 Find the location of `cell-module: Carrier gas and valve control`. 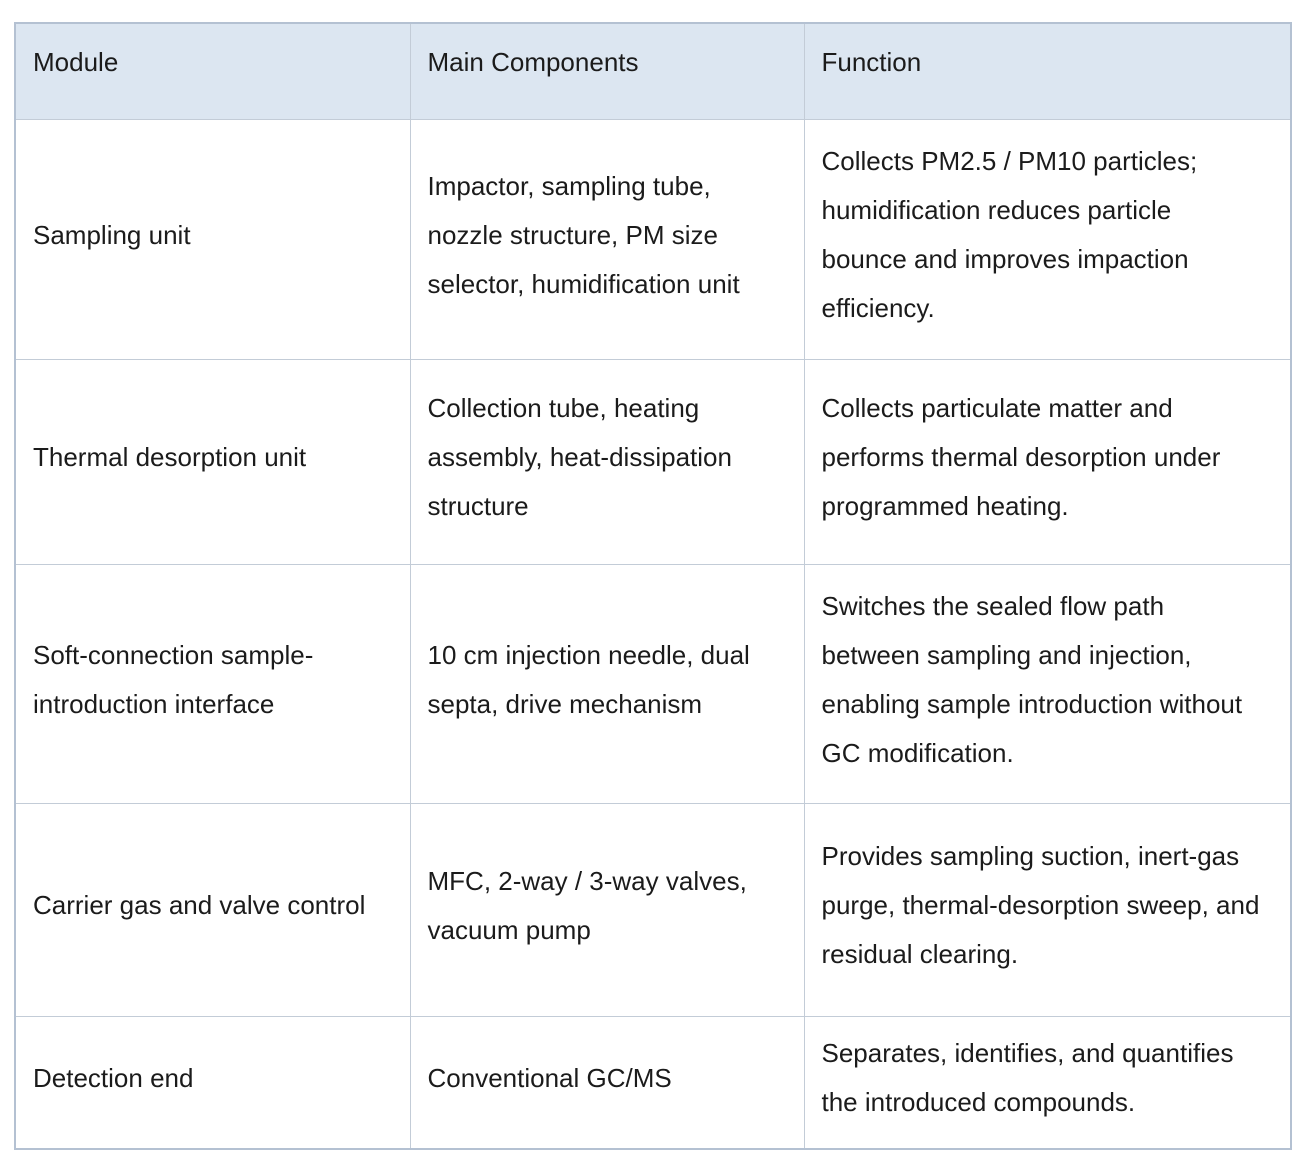

cell-module: Carrier gas and valve control is located at coordinates (212, 909).